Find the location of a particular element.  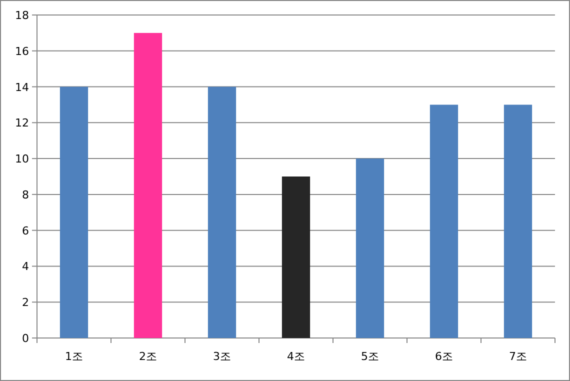

x-tick-label: 2조 is located at coordinates (148, 356).